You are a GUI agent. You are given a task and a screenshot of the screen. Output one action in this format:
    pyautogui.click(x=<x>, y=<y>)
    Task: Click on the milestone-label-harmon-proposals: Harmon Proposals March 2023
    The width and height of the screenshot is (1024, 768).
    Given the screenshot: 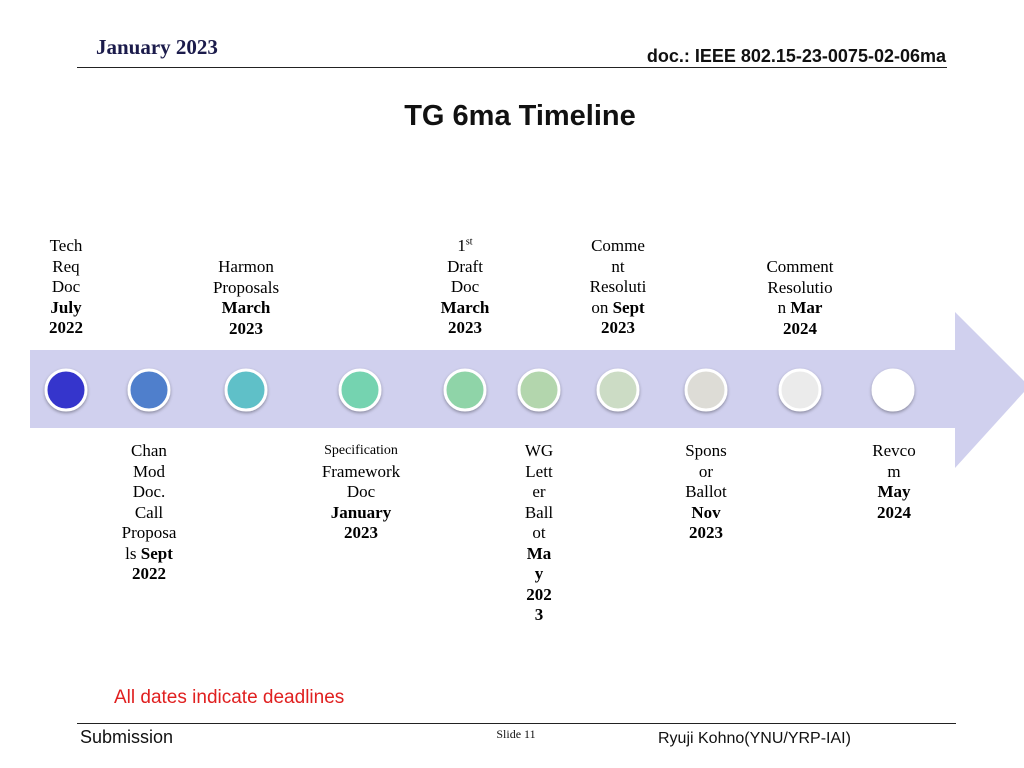 What is the action you would take?
    pyautogui.click(x=246, y=297)
    